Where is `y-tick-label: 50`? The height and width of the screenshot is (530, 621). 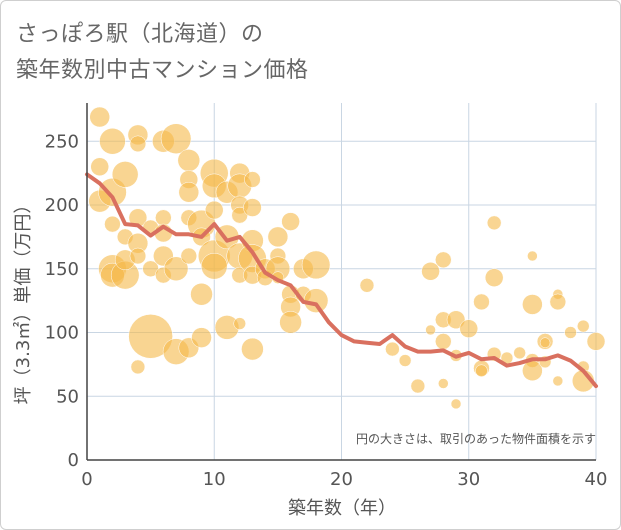 y-tick-label: 50 is located at coordinates (67, 396).